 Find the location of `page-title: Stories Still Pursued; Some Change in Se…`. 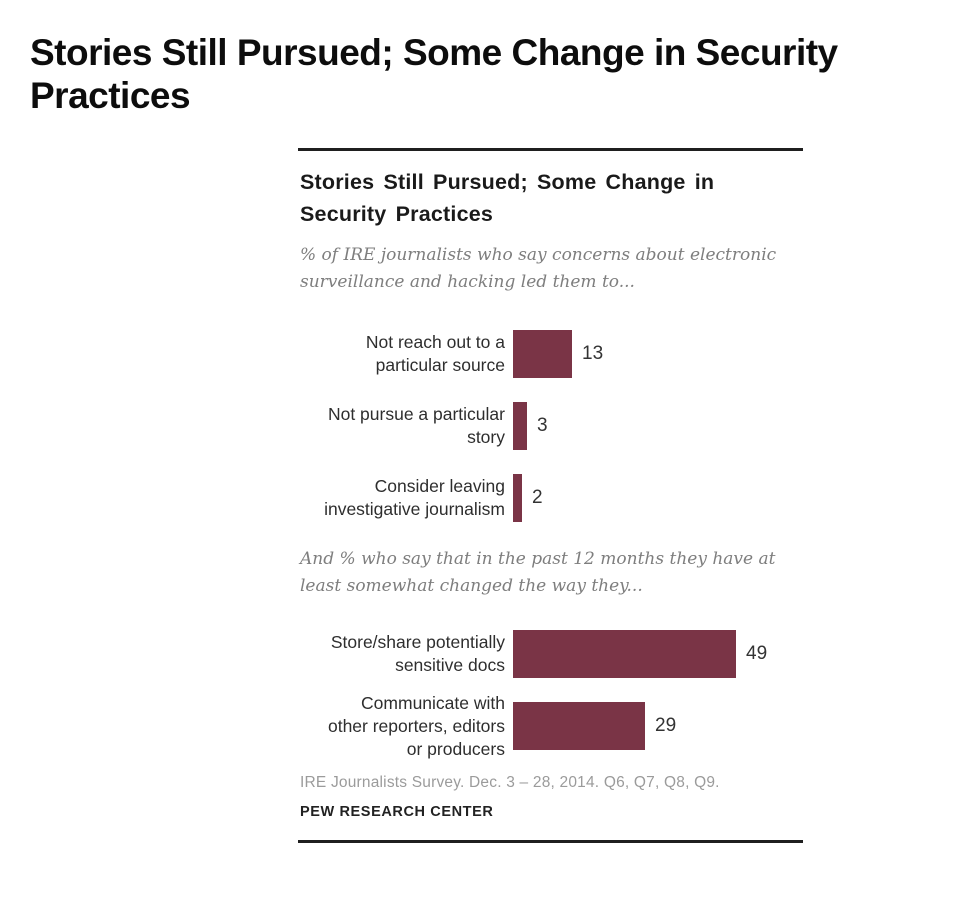

page-title: Stories Still Pursued; Some Change in Se… is located at coordinates (495, 75).